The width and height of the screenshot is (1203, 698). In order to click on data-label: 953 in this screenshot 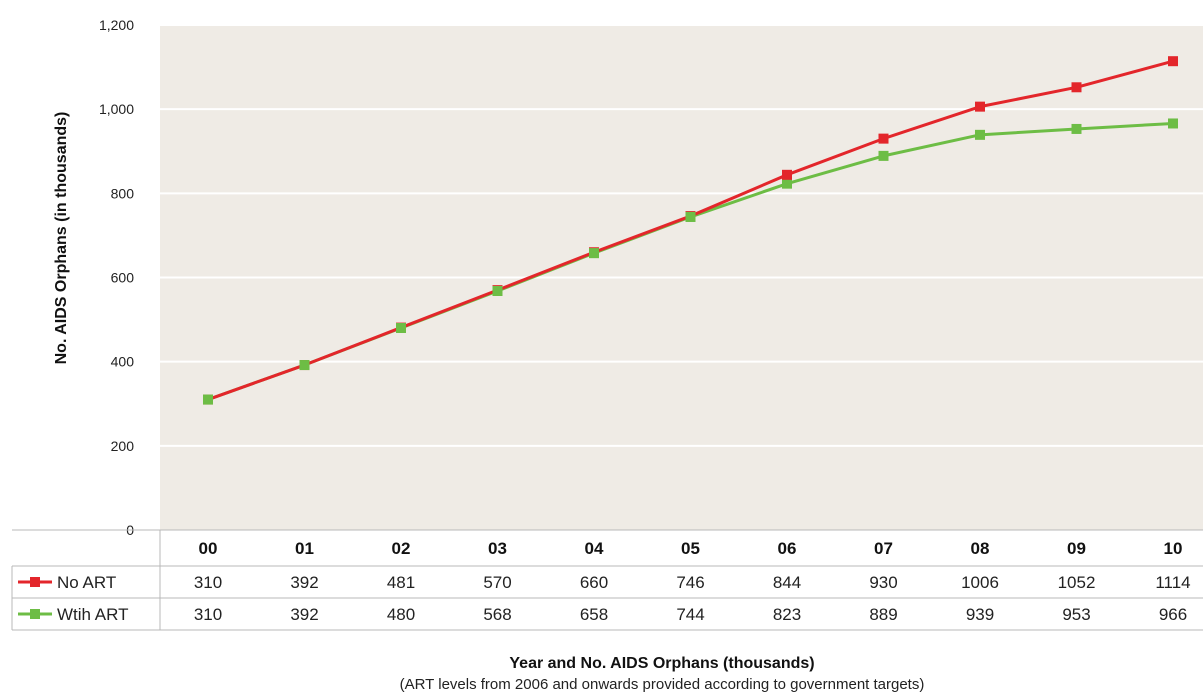, I will do `click(1076, 614)`.